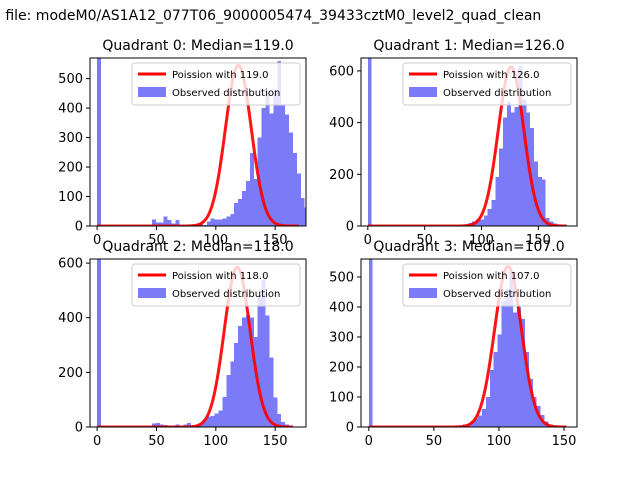  What do you see at coordinates (198, 144) in the screenshot?
I see `poisson-curve` at bounding box center [198, 144].